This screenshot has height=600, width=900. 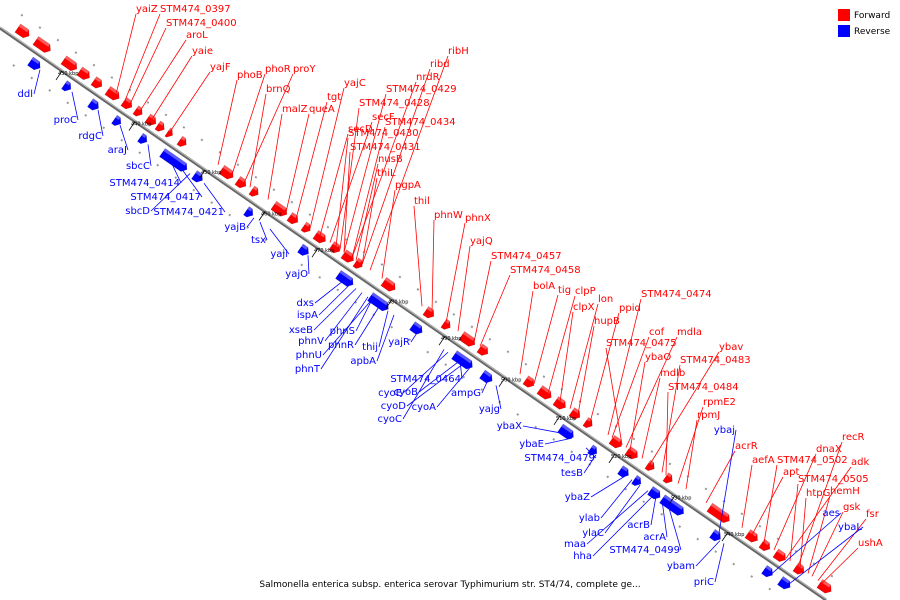 What do you see at coordinates (844, 15) in the screenshot?
I see `legend-forward-swatch` at bounding box center [844, 15].